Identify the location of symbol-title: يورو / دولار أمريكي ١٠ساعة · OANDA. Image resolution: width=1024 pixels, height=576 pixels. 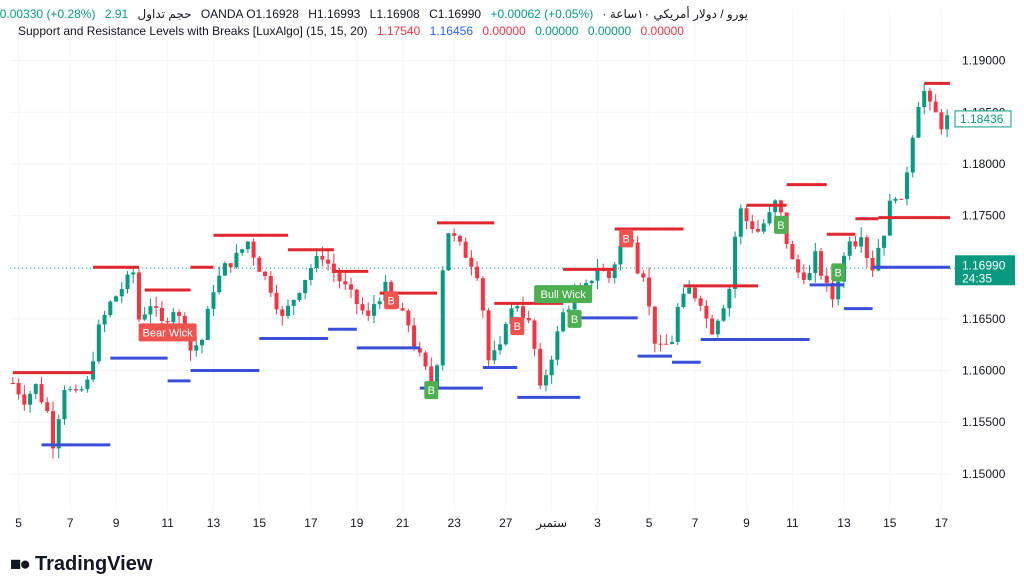
(474, 14).